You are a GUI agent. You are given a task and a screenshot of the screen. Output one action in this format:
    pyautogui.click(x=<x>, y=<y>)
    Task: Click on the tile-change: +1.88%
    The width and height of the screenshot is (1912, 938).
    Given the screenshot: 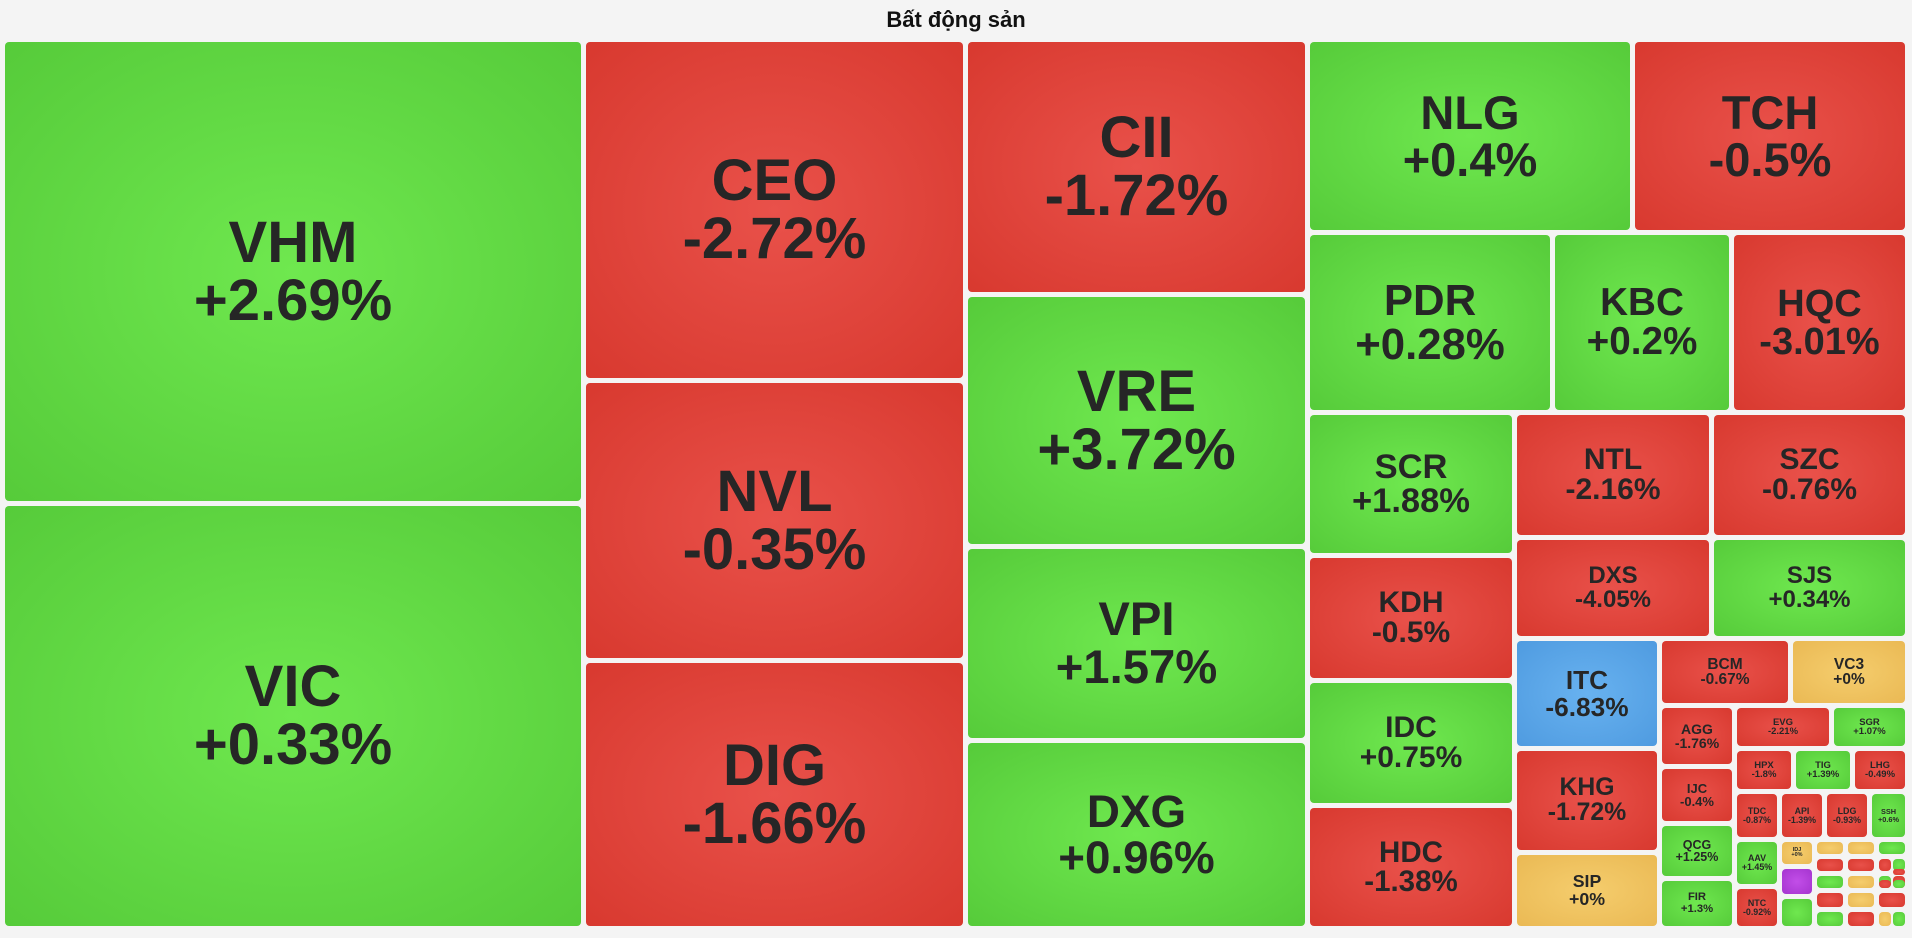 What is the action you would take?
    pyautogui.click(x=1411, y=501)
    